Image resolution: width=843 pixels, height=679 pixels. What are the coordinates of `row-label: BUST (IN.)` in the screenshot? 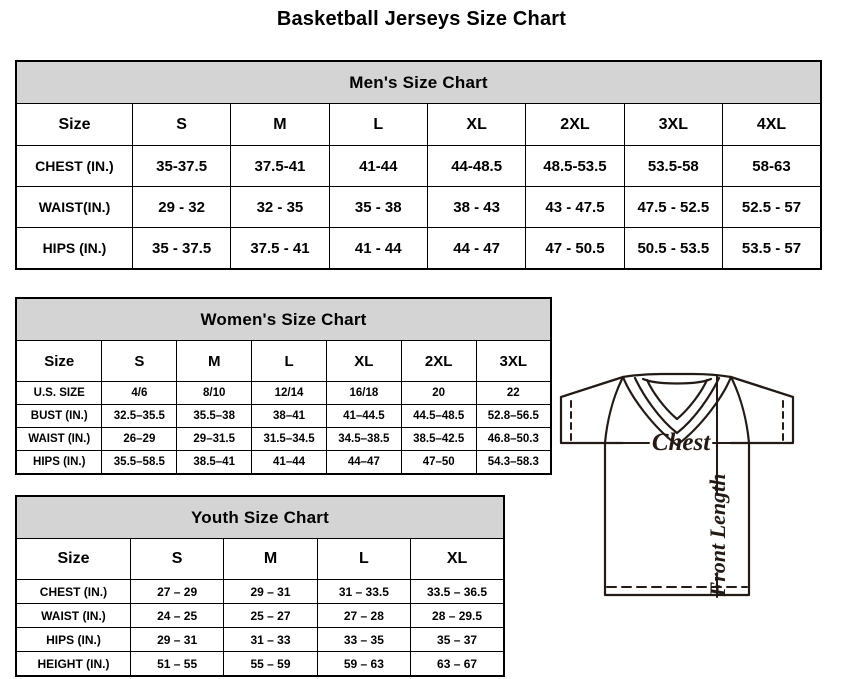 It's located at (59, 416).